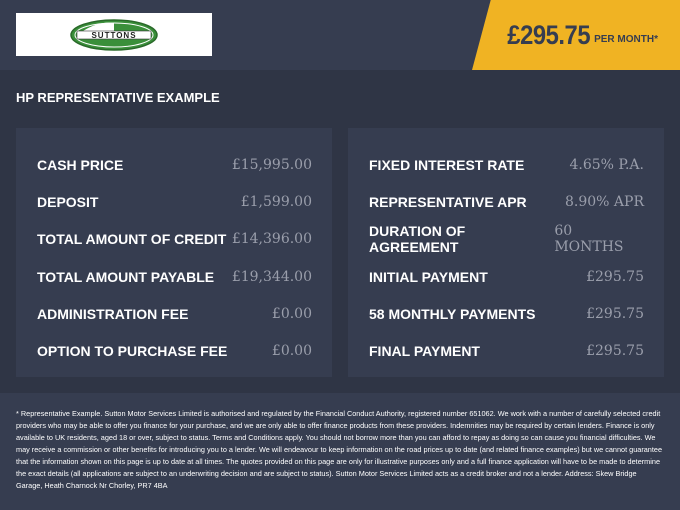 The image size is (680, 510). I want to click on row-value: £14,396.00, so click(271, 239).